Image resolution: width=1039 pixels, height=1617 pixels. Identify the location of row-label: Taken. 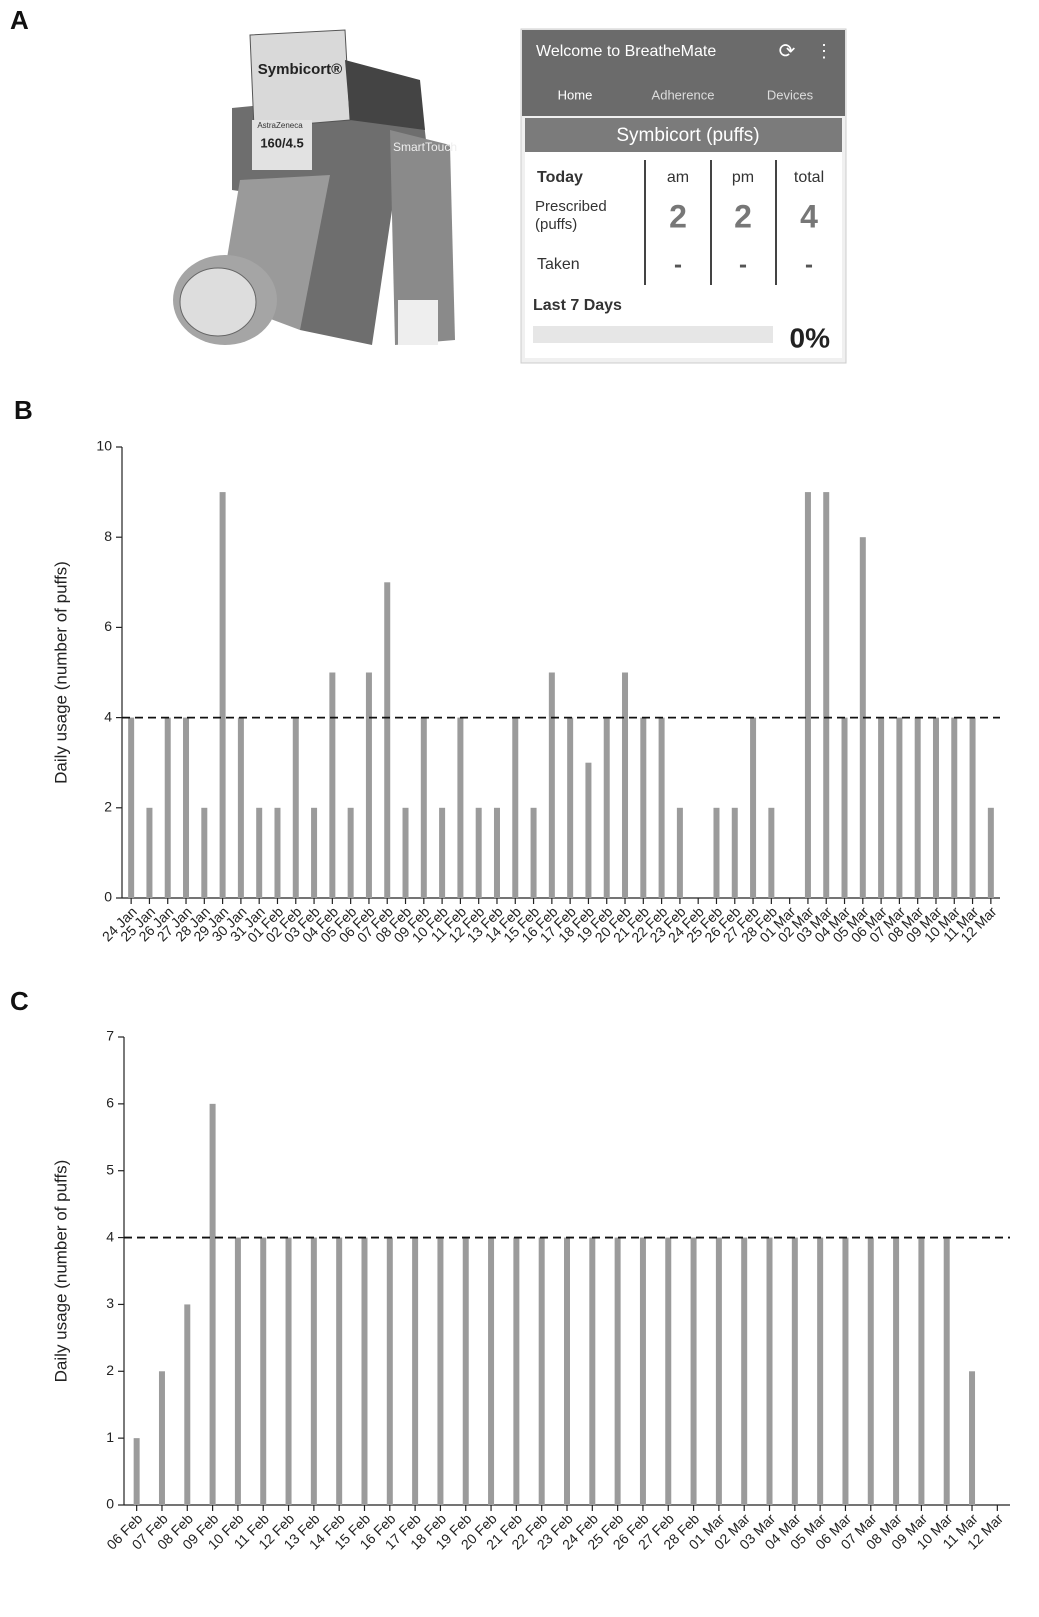
(558, 264).